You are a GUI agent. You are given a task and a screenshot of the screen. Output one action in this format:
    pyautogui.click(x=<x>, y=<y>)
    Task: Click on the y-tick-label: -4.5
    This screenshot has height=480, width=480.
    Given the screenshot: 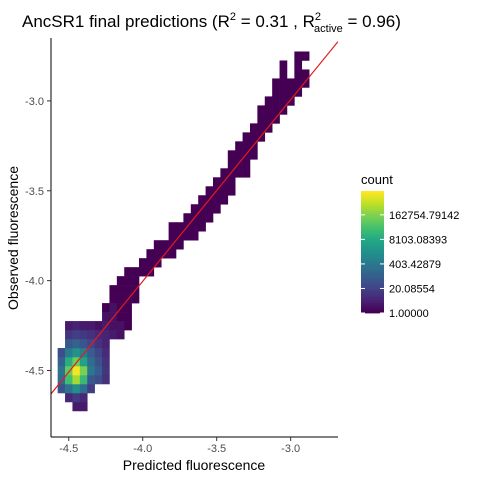 What is the action you would take?
    pyautogui.click(x=34, y=372)
    